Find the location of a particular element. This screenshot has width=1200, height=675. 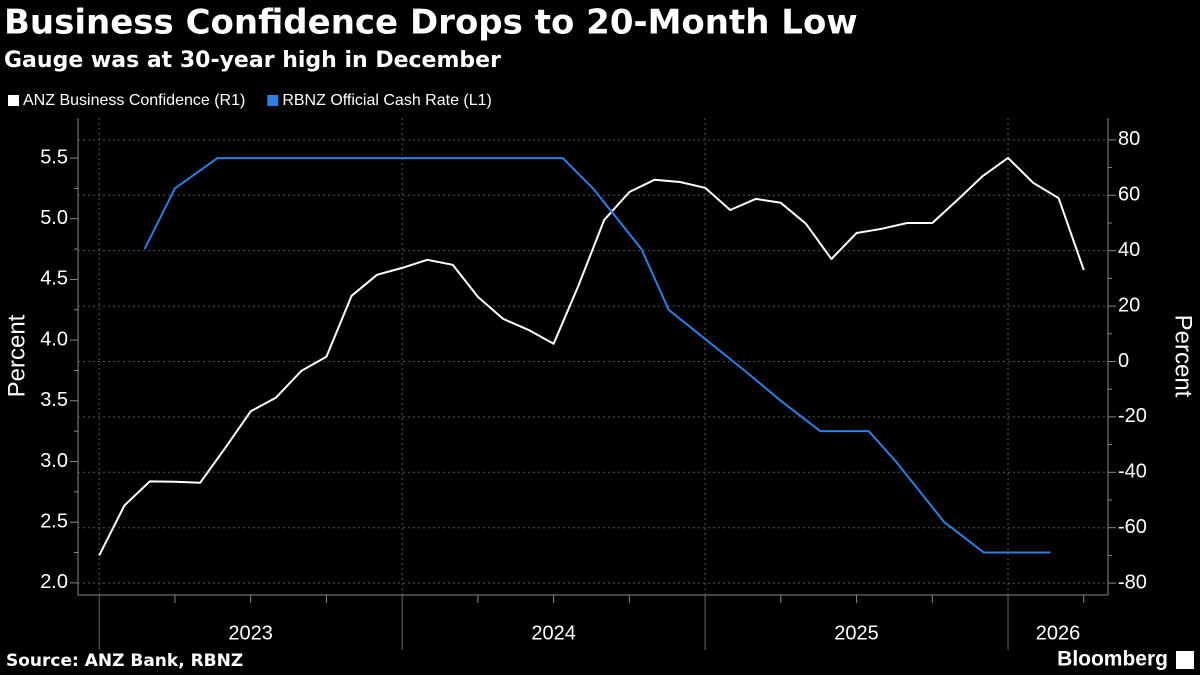

y2-tick-label: -80 is located at coordinates (1132, 582).